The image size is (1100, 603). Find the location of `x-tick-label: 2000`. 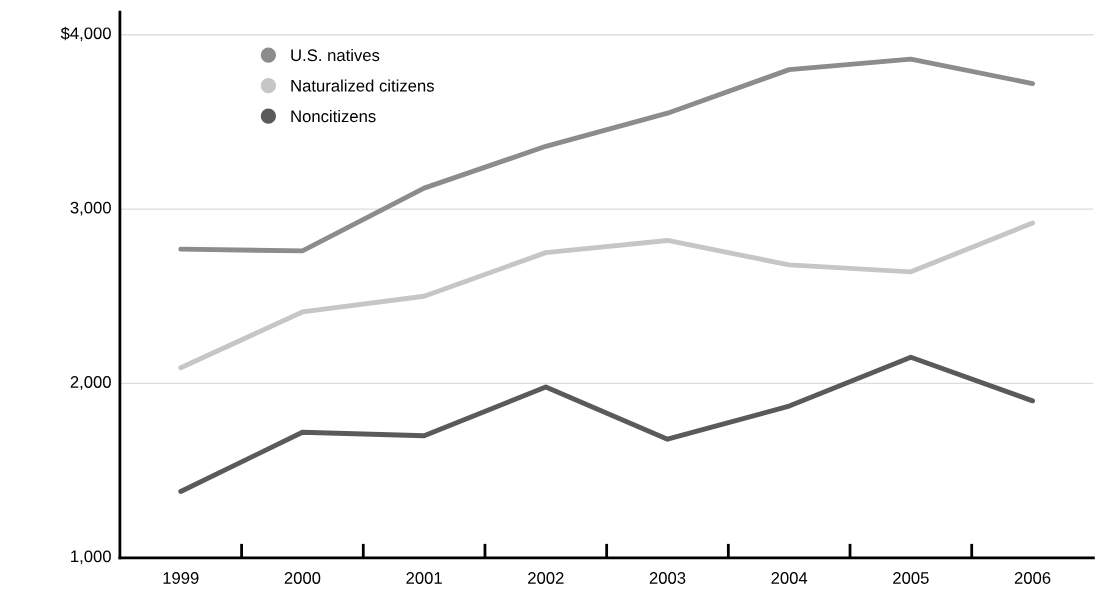

x-tick-label: 2000 is located at coordinates (302, 578).